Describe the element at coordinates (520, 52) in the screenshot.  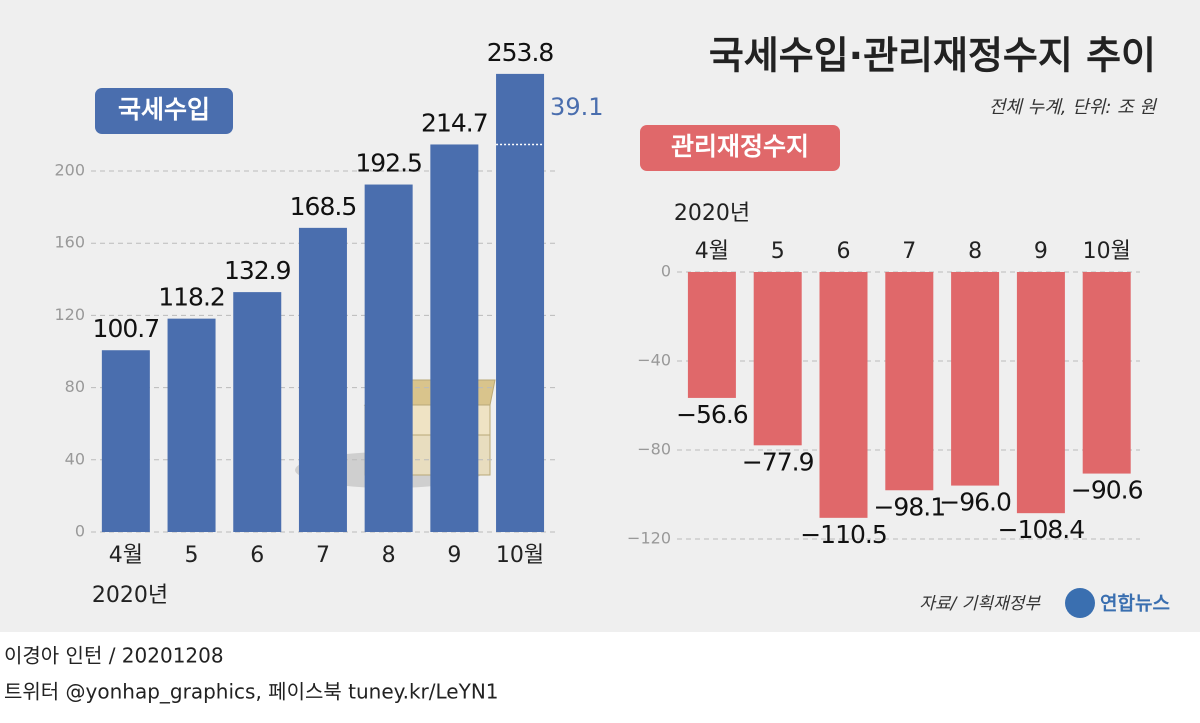
I see `value-label: 253.8` at that location.